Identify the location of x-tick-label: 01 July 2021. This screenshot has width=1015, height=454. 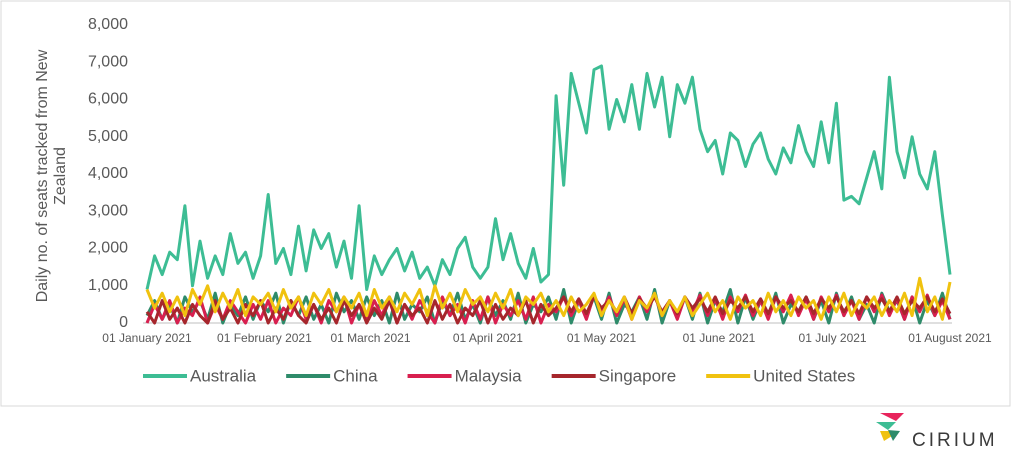
(833, 338).